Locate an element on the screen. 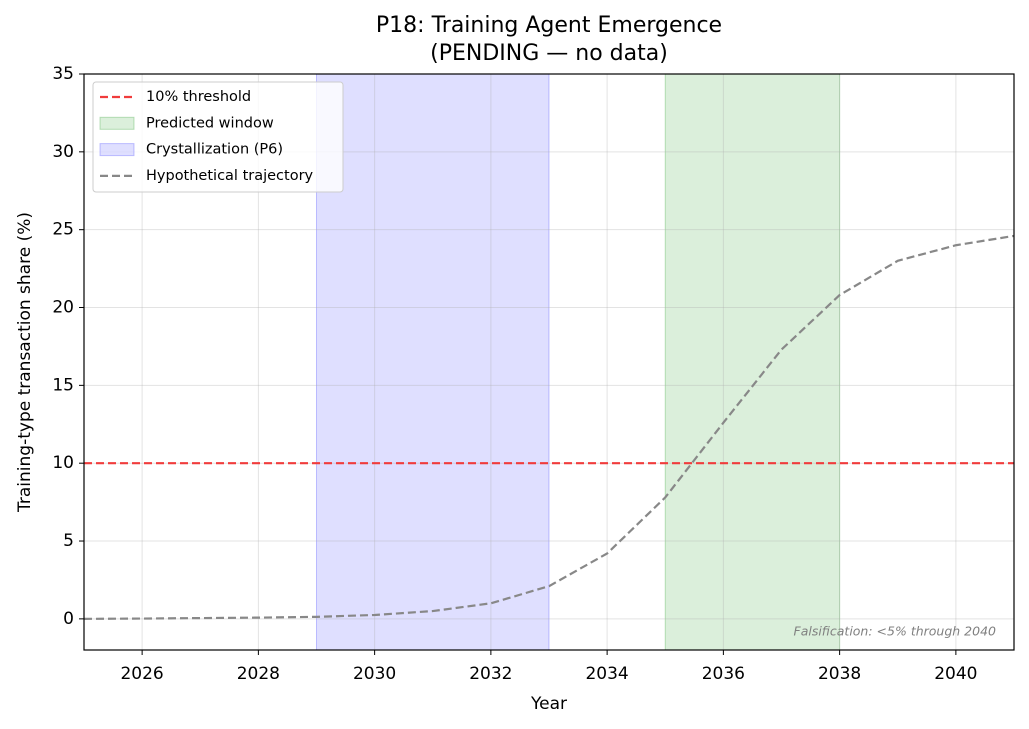 The height and width of the screenshot is (729, 1029). x-tick-label: 2028 is located at coordinates (258, 674).